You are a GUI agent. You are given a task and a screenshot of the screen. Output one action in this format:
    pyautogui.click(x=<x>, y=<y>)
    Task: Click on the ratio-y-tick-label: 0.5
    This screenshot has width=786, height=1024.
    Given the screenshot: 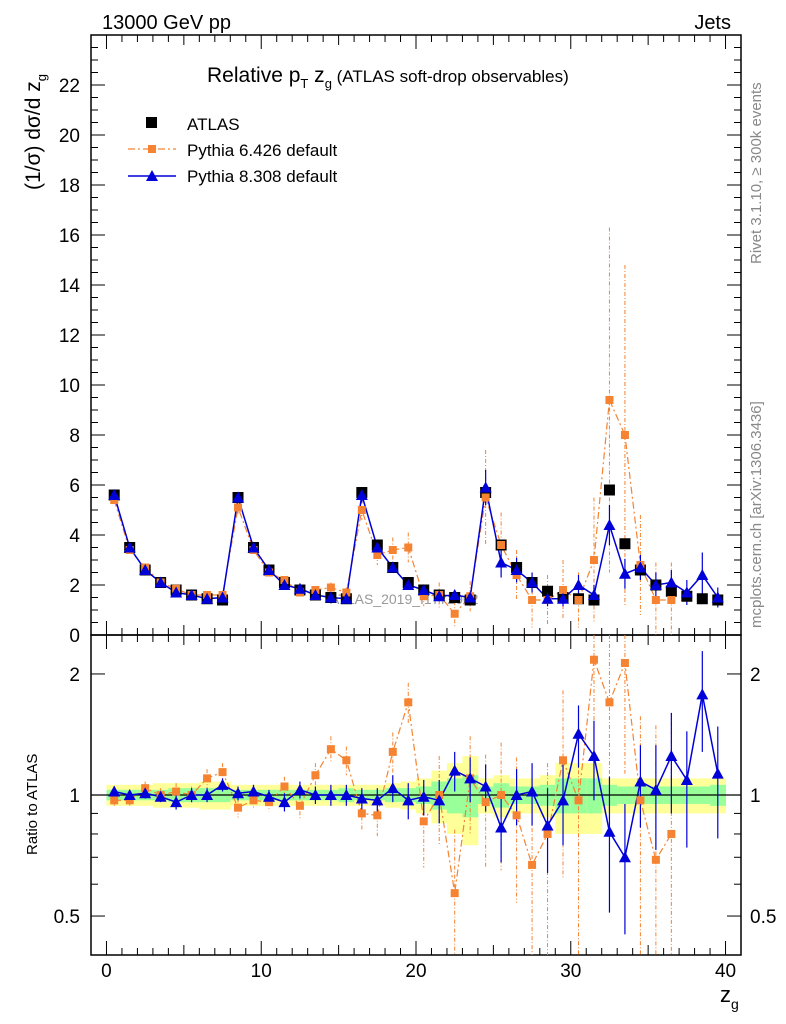 What is the action you would take?
    pyautogui.click(x=67, y=917)
    